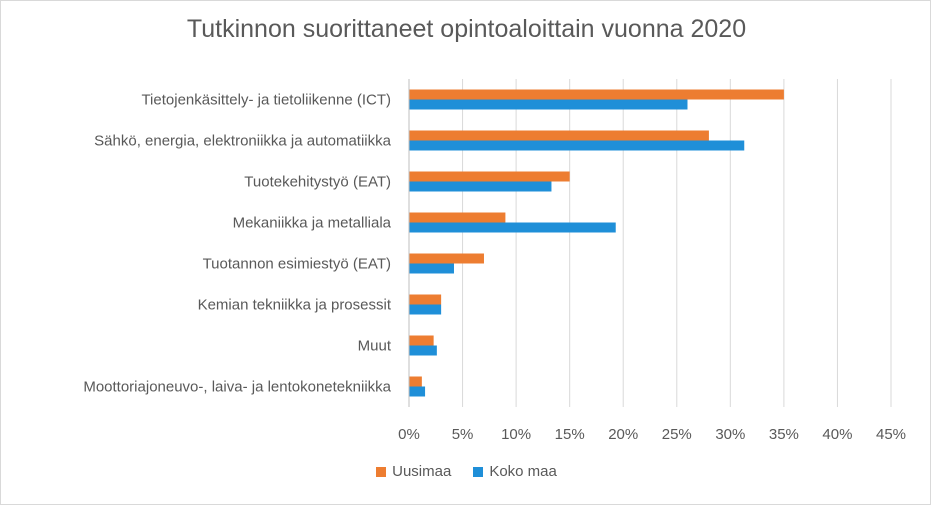 The width and height of the screenshot is (931, 506). Describe the element at coordinates (463, 434) in the screenshot. I see `x-tick-label: 5%` at that location.